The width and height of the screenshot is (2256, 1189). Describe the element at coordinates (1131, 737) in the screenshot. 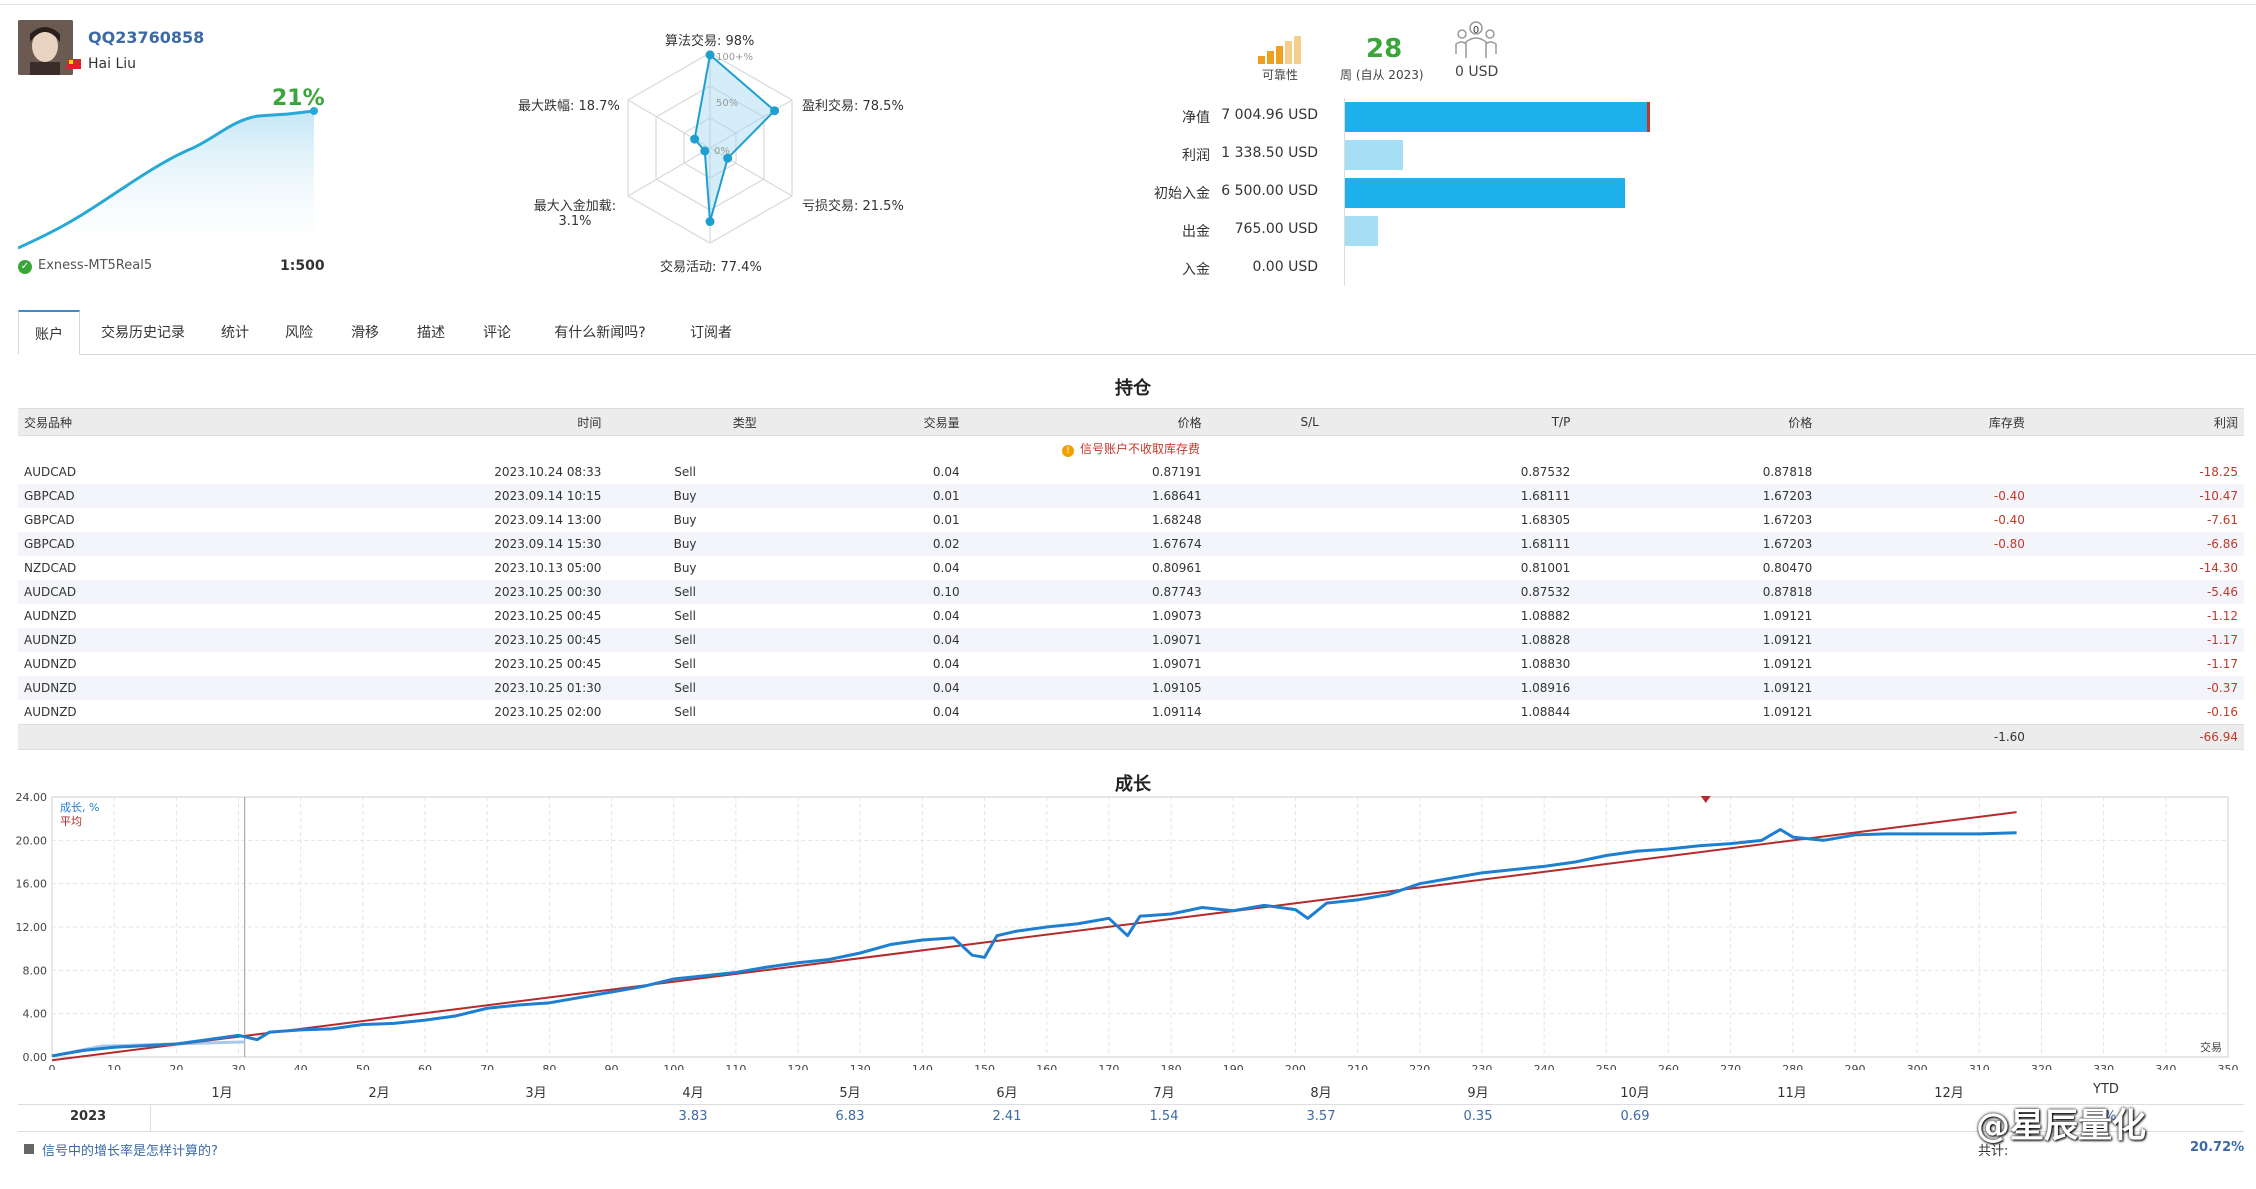

I see `totals-row: -1.60 -66.94` at that location.